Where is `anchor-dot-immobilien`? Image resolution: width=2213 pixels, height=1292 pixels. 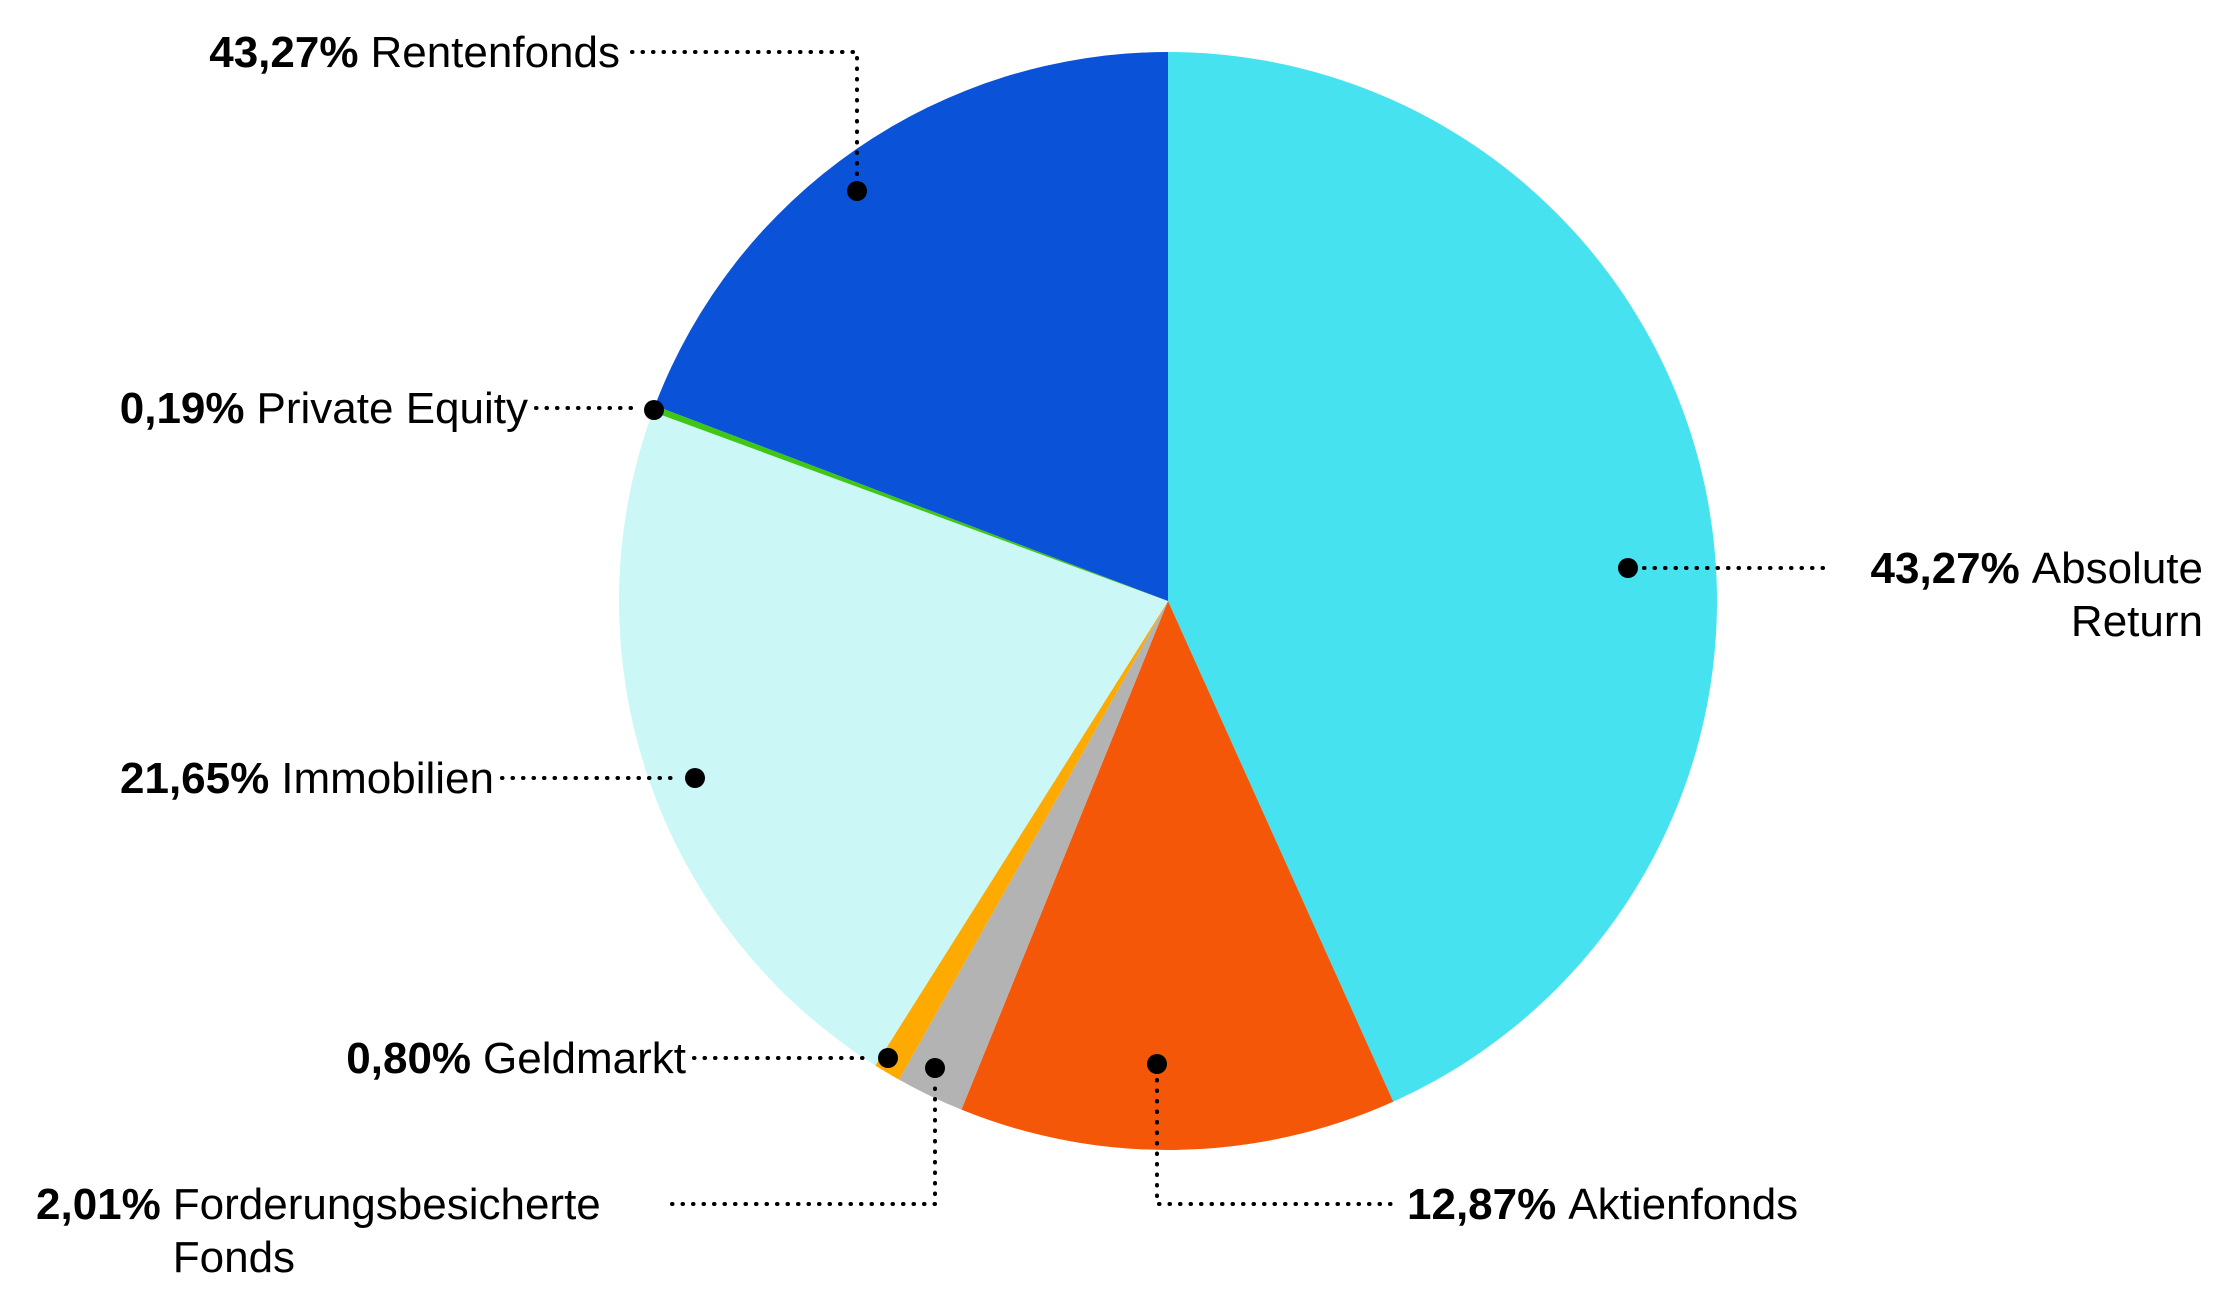
anchor-dot-immobilien is located at coordinates (695, 778).